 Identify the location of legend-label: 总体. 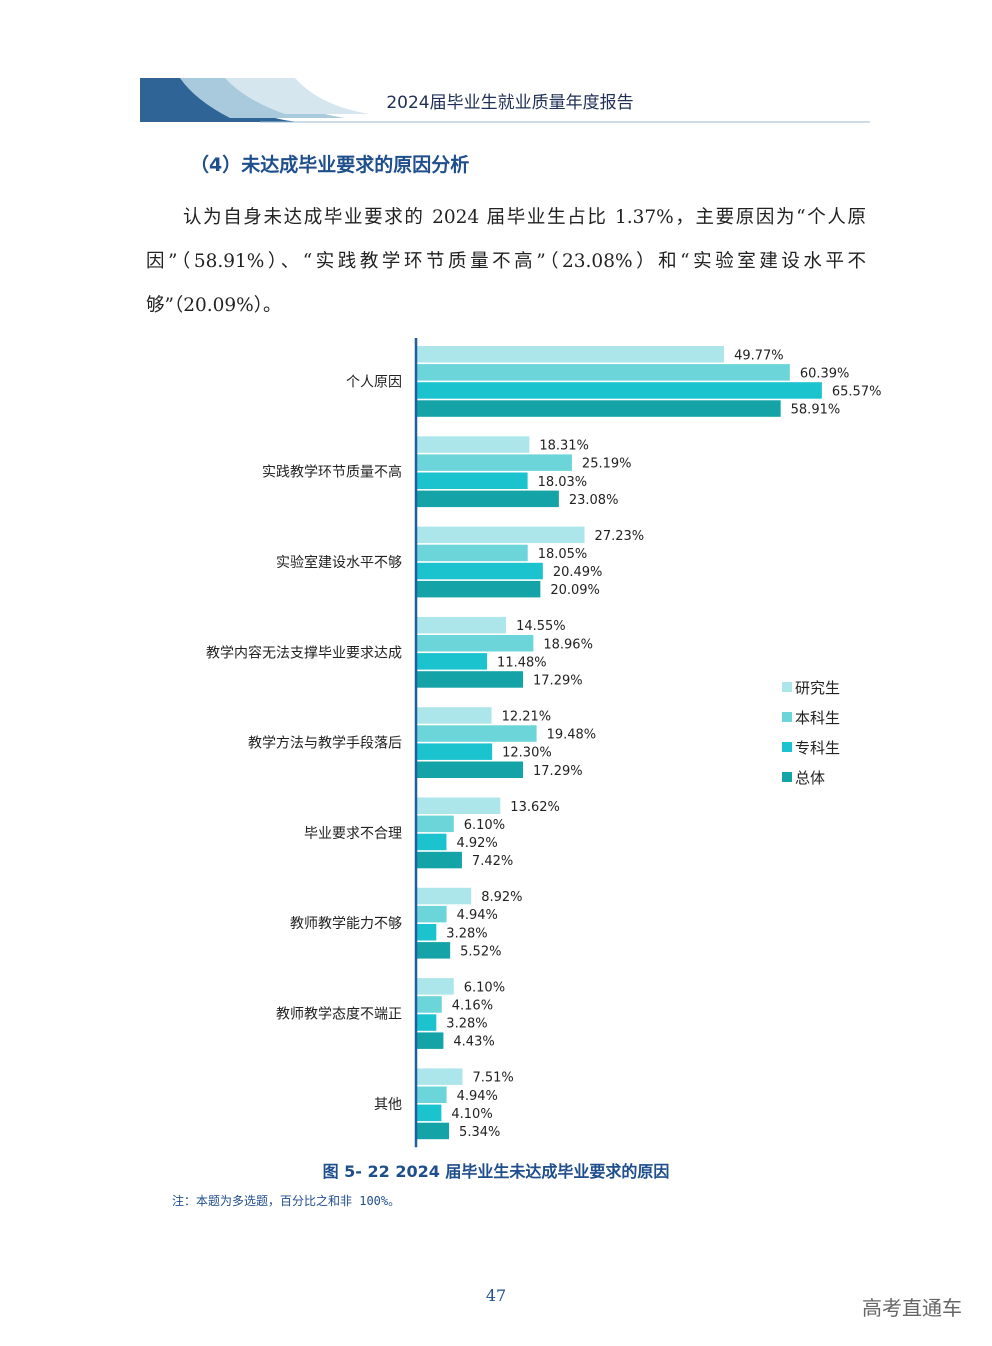
(810, 778).